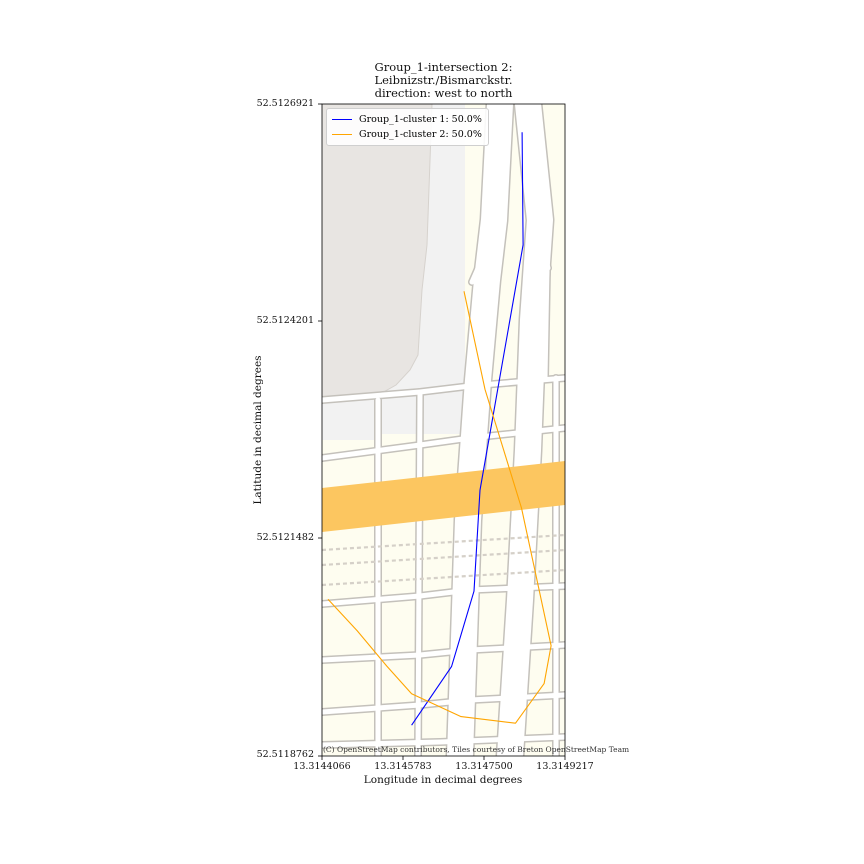 This screenshot has width=864, height=864. I want to click on x-tick-label: 13.3145783, so click(403, 766).